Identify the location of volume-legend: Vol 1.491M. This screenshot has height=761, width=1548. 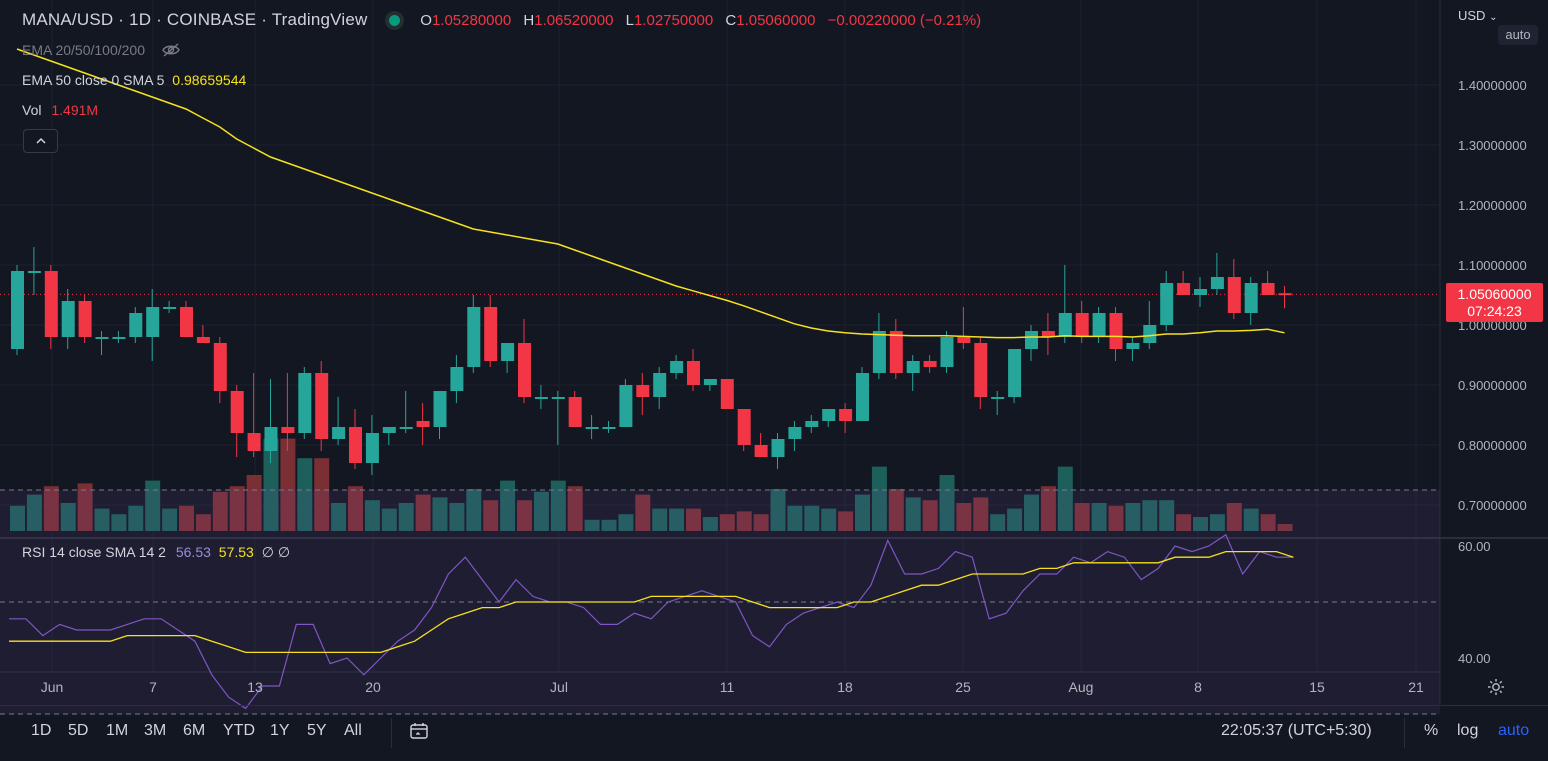
(60, 110).